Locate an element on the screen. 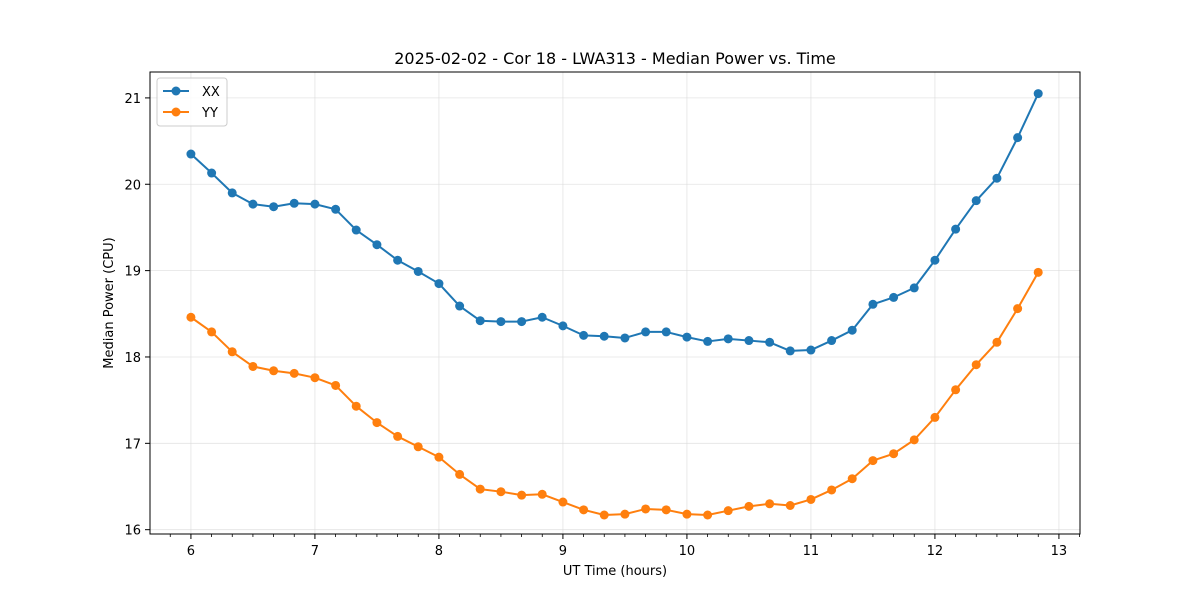 This screenshot has width=1200, height=600. y-tick-label: 18 is located at coordinates (132, 358).